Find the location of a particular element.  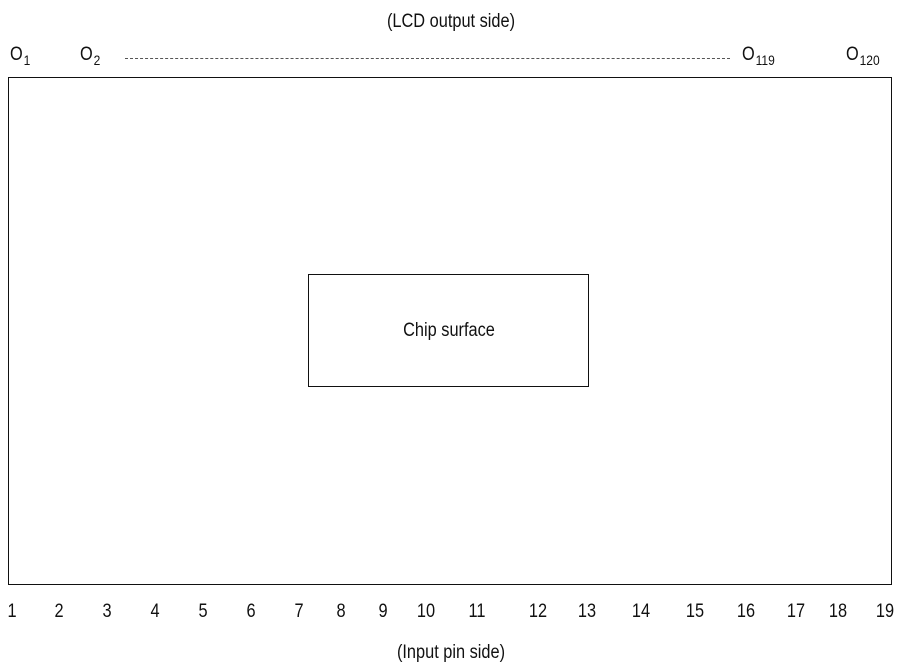

output-pin-index: 2 is located at coordinates (97, 60).